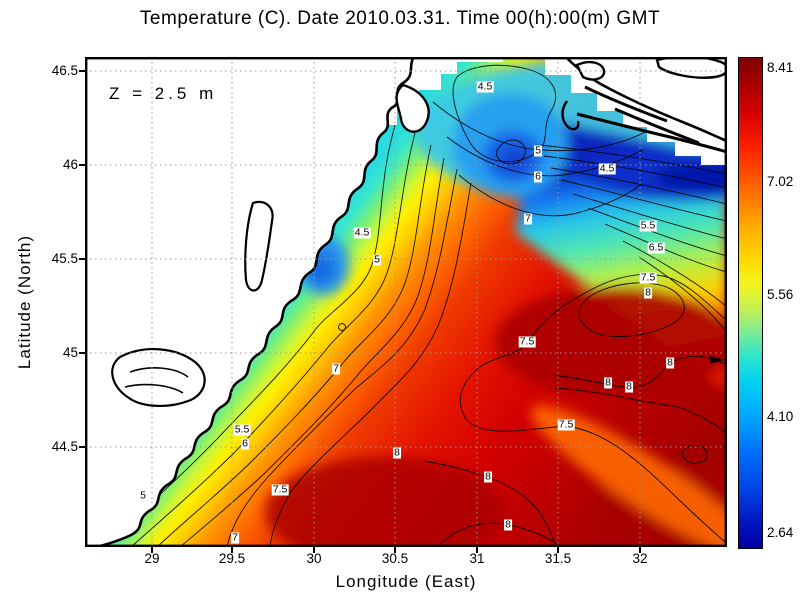 This screenshot has height=600, width=800. I want to click on colorbar-label: 8.41, so click(780, 67).